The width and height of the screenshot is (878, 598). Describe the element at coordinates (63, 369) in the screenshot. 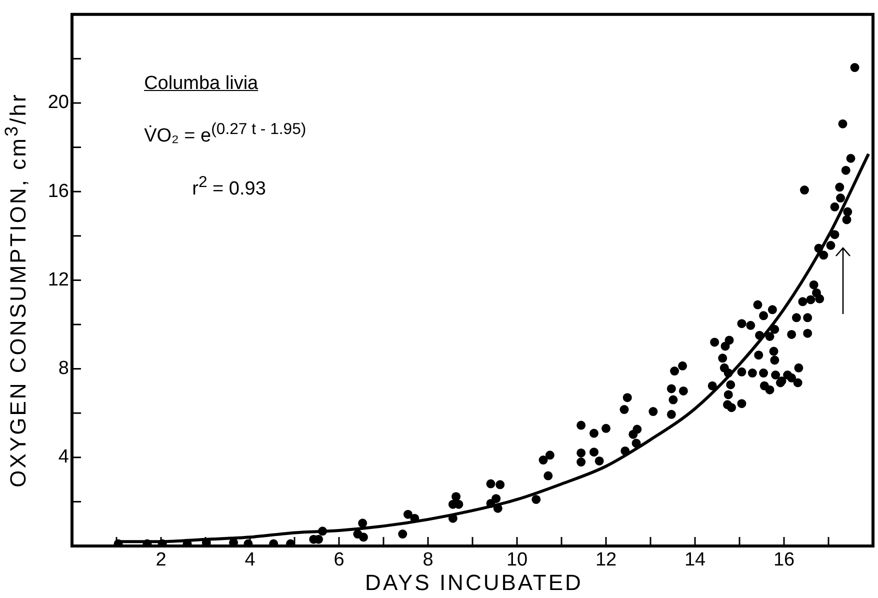

I see `y-tick-label: 8` at that location.